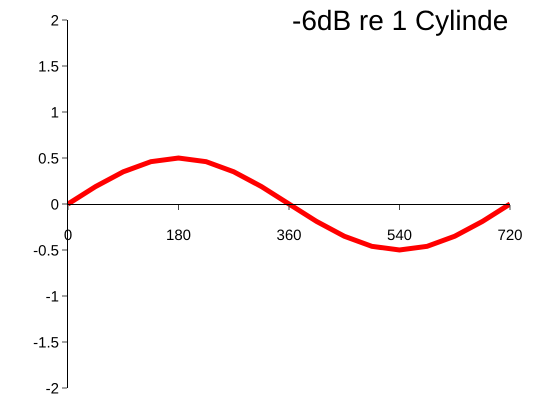 The width and height of the screenshot is (535, 409). I want to click on y-tick-label: 1, so click(54, 113).